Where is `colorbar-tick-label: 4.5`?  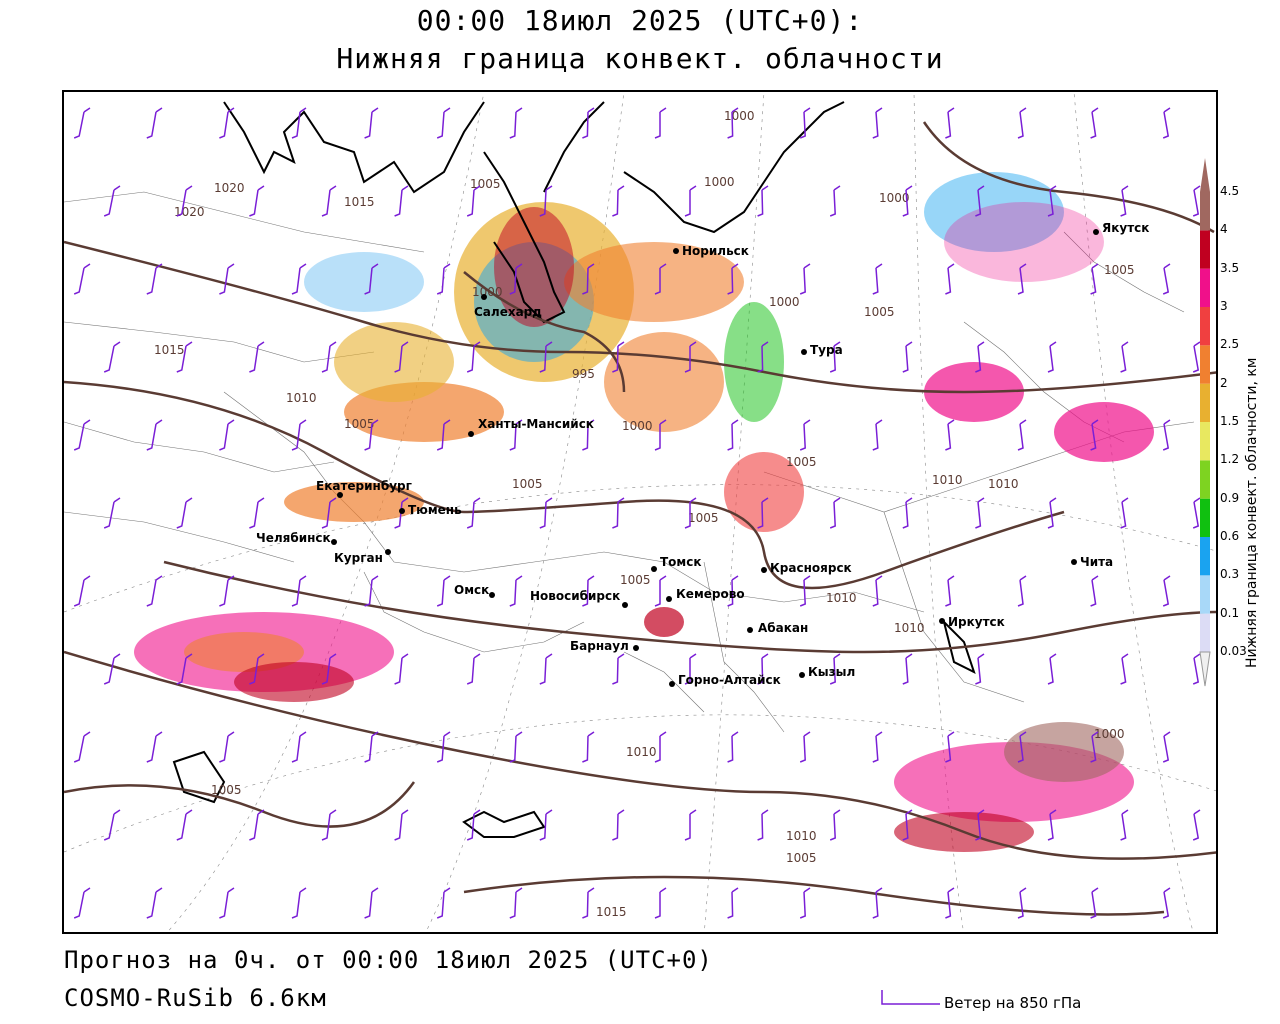 colorbar-tick-label: 4.5 is located at coordinates (1230, 191).